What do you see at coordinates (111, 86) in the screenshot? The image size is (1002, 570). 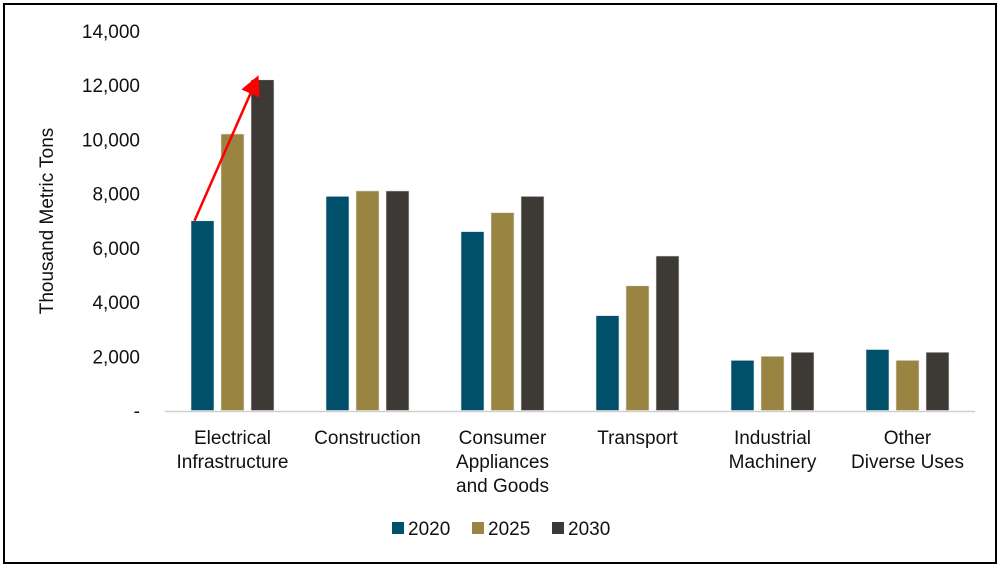 I see `y-tick-label: 12,000` at bounding box center [111, 86].